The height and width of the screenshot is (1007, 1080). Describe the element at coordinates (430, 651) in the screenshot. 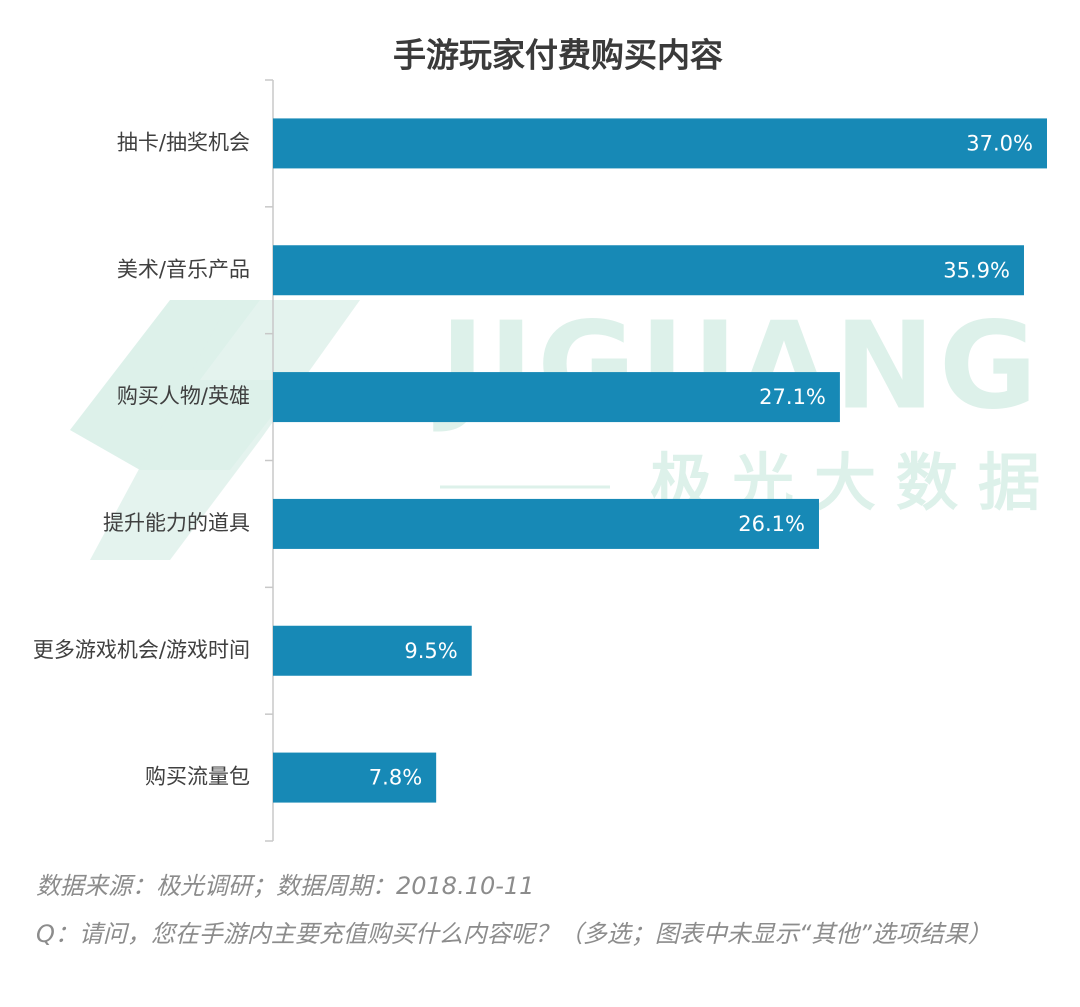

I see `data-label: 9.5%` at that location.